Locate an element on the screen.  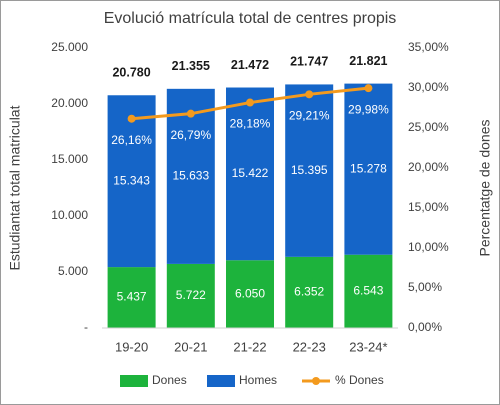
data-label: 6.543 is located at coordinates (368, 291).